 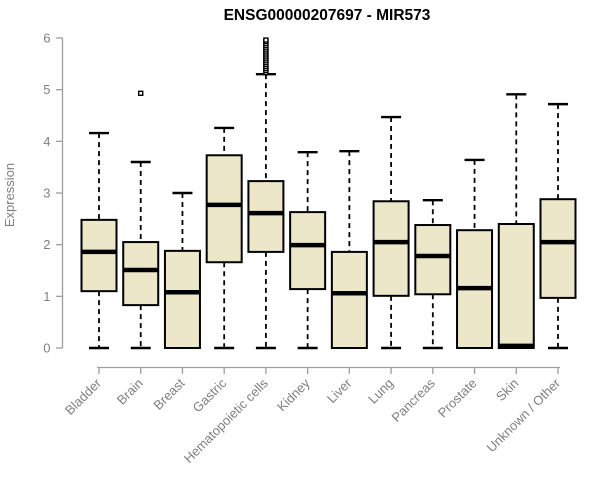 What do you see at coordinates (53, 193) in the screenshot?
I see `y-axis: 0 1 2 3 4 5 6` at bounding box center [53, 193].